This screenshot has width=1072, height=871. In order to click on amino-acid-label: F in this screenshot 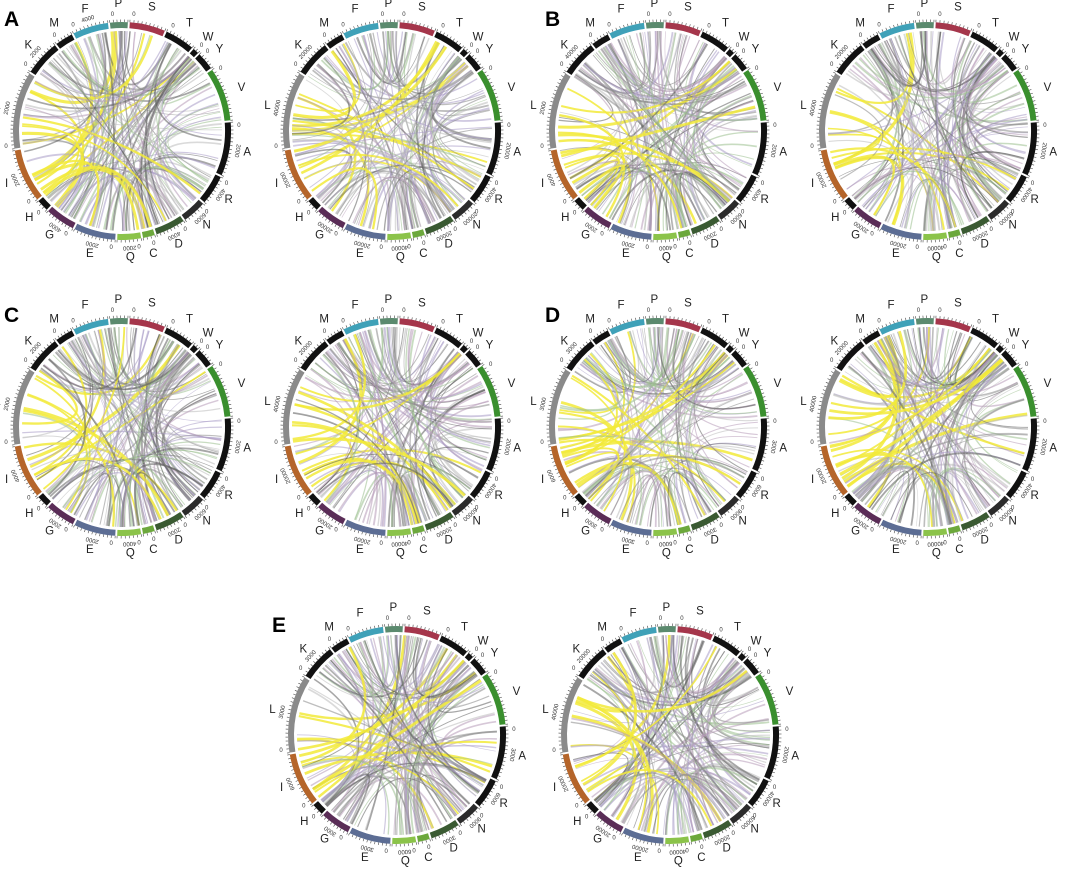, I will do `click(632, 614)`.